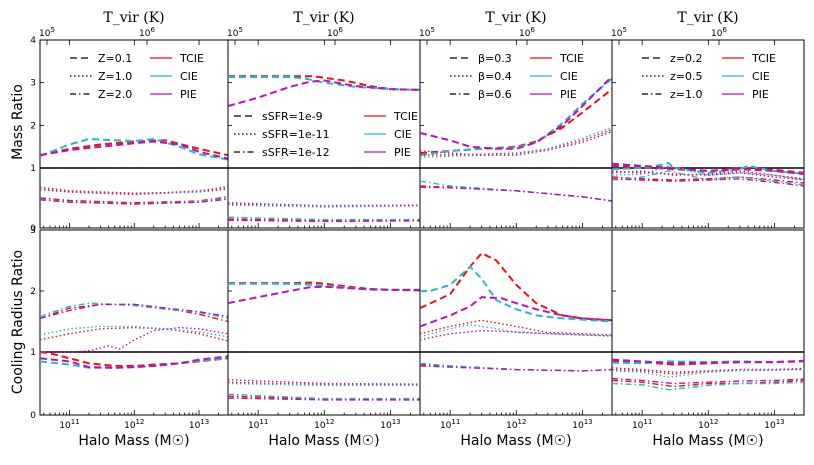 This screenshot has width=814, height=465. I want to click on legend-style-label: z=0.2, so click(686, 58).